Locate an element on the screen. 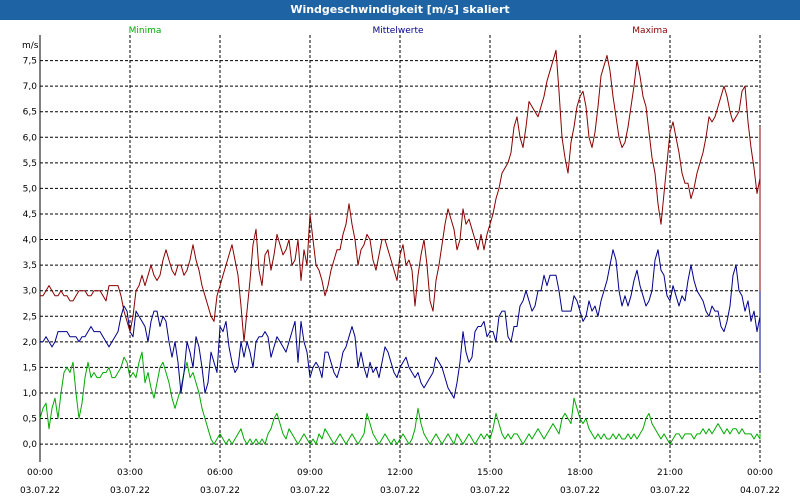 The width and height of the screenshot is (800, 500). x-tick-time-label: 18:00 is located at coordinates (580, 473).